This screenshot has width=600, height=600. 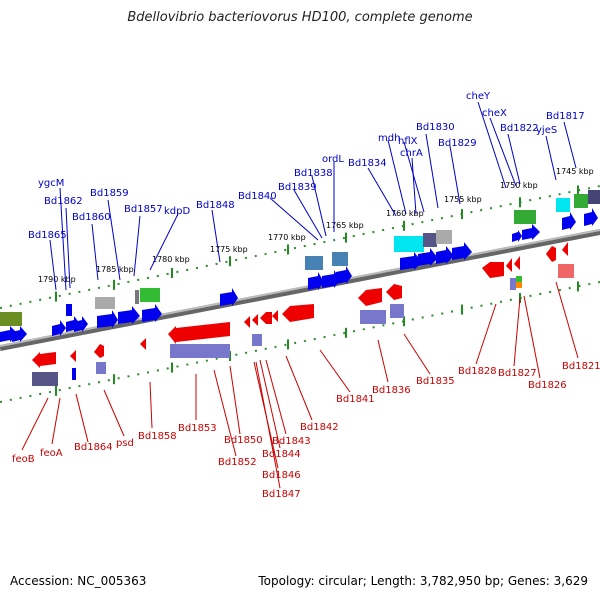 What do you see at coordinates (333, 159) in the screenshot?
I see `forward-gene-label: ordL` at bounding box center [333, 159].